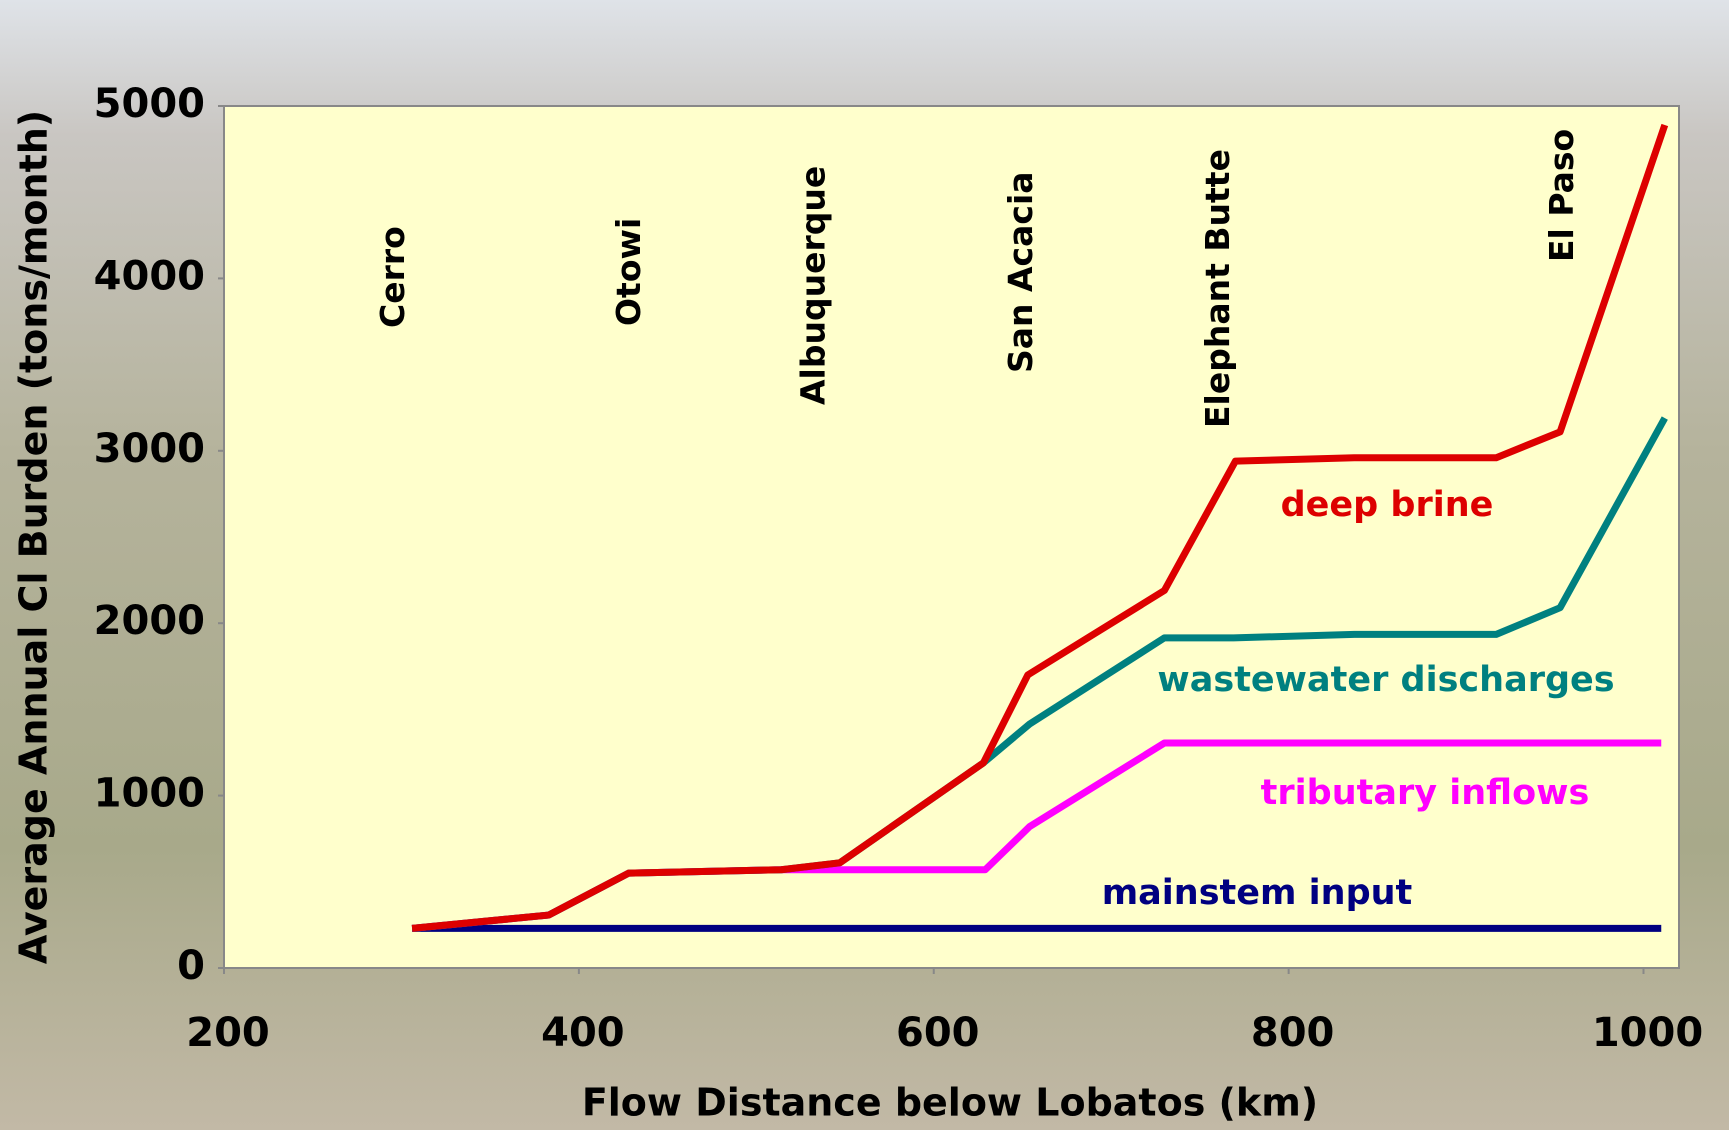  I want to click on y-tick-label: 1000, so click(149, 794).